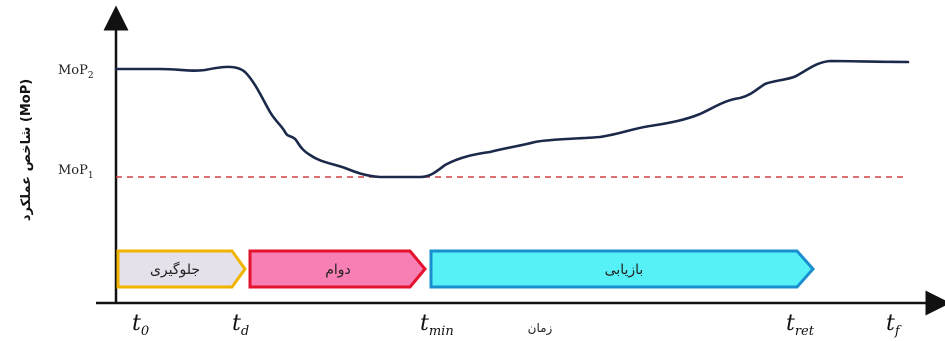  What do you see at coordinates (800, 325) in the screenshot?
I see `tick-tret: tret` at bounding box center [800, 325].